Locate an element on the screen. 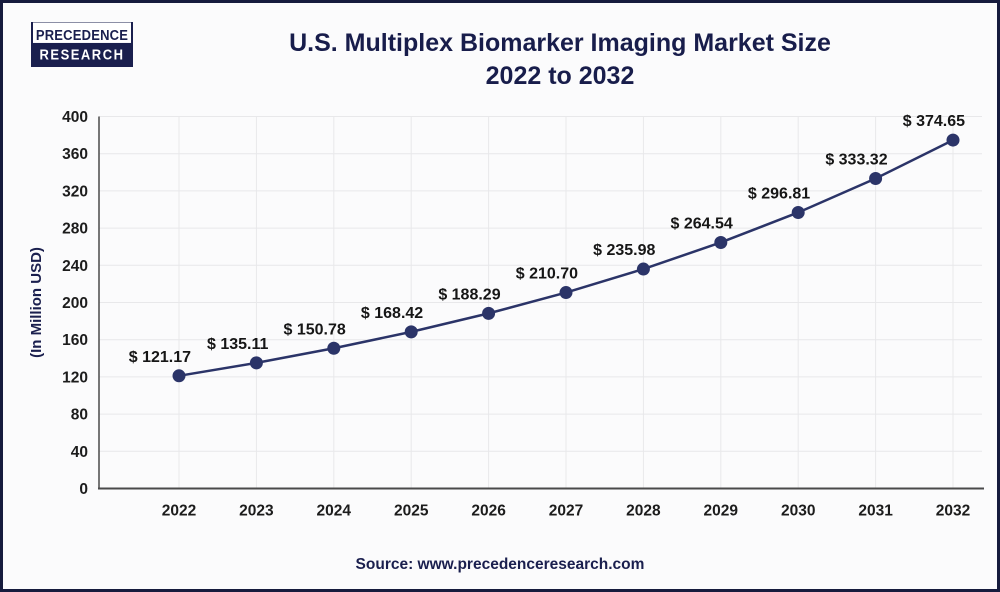 This screenshot has height=592, width=1000. data-point-label: $ 374.65 is located at coordinates (934, 121).